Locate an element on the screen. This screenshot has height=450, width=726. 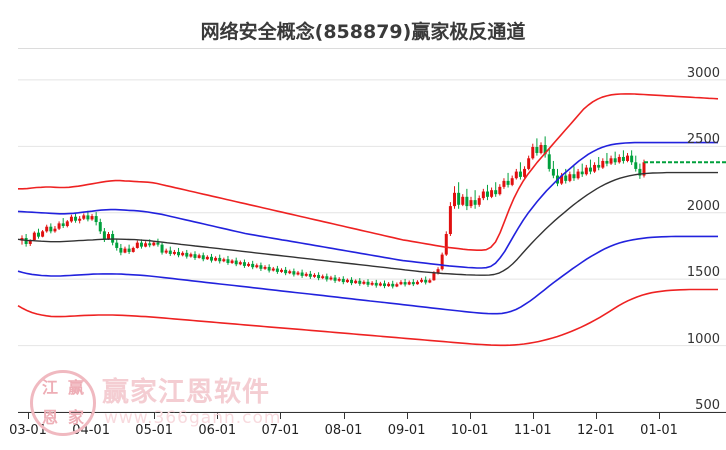
y-axis-label: 3000 is located at coordinates (703, 73).